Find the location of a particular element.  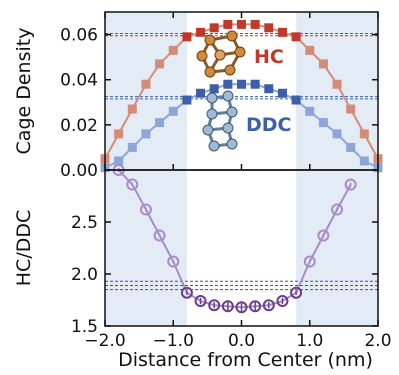

bottom-ytick-2: 2.5 is located at coordinates (84, 223).